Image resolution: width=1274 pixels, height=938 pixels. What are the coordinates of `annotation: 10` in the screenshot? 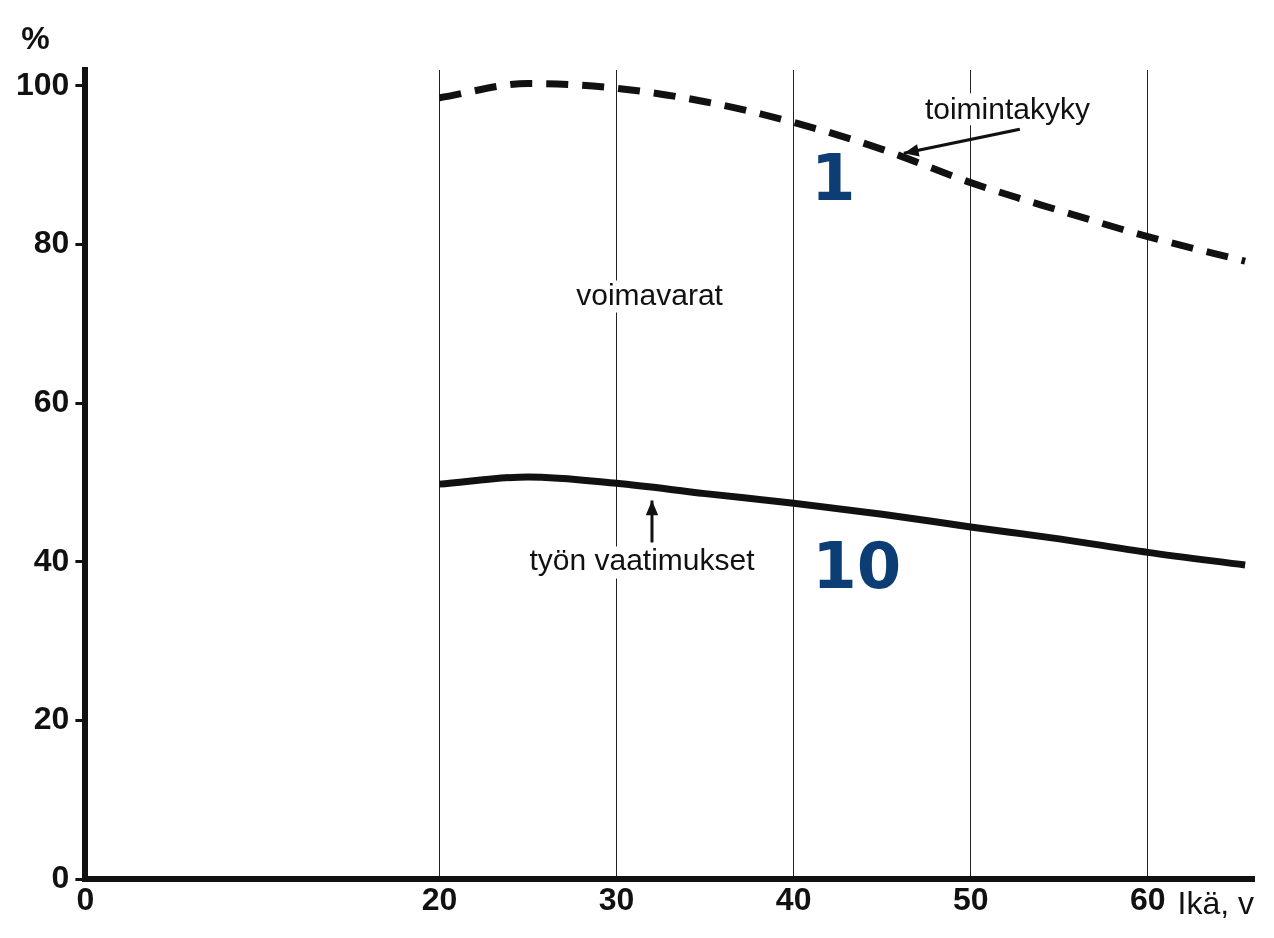 It's located at (857, 566).